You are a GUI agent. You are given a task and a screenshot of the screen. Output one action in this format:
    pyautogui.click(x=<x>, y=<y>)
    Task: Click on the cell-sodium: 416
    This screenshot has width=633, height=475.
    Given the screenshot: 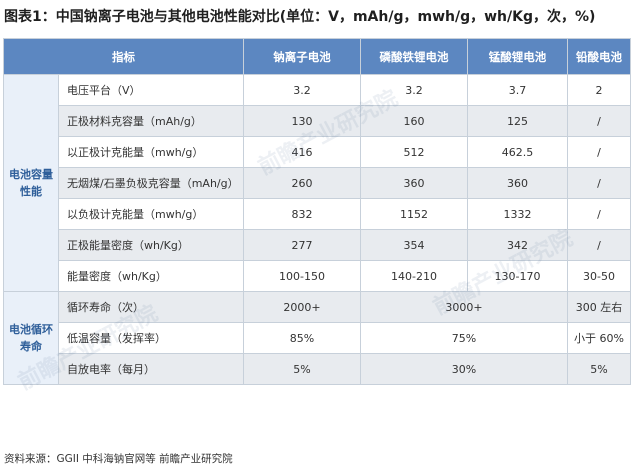 What is the action you would take?
    pyautogui.click(x=302, y=152)
    